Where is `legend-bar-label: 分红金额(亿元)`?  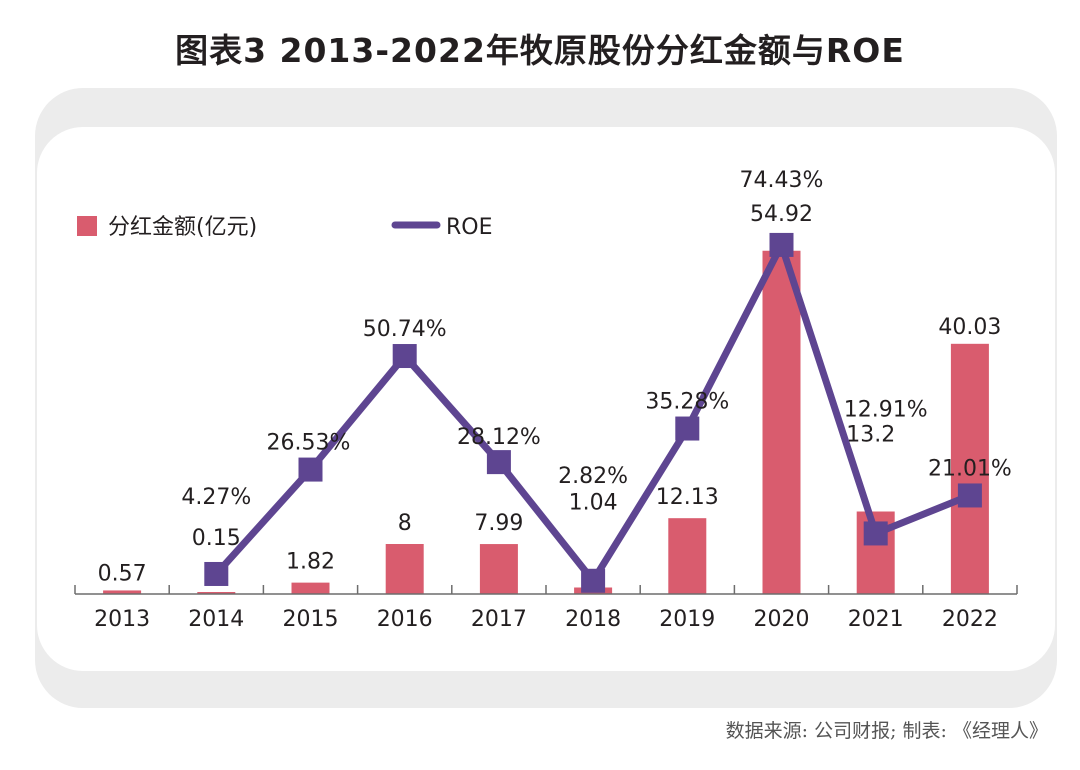 legend-bar-label: 分红金额(亿元) is located at coordinates (182, 227).